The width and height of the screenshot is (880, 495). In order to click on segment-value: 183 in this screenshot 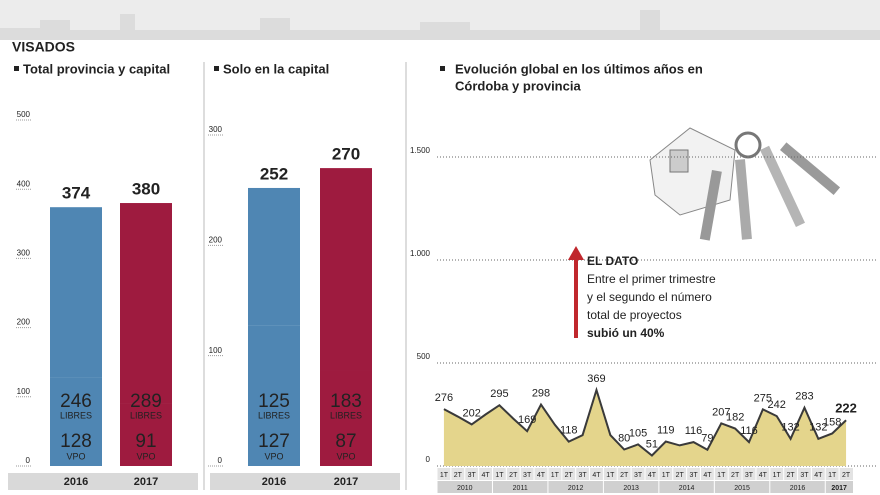, I will do `click(346, 401)`.